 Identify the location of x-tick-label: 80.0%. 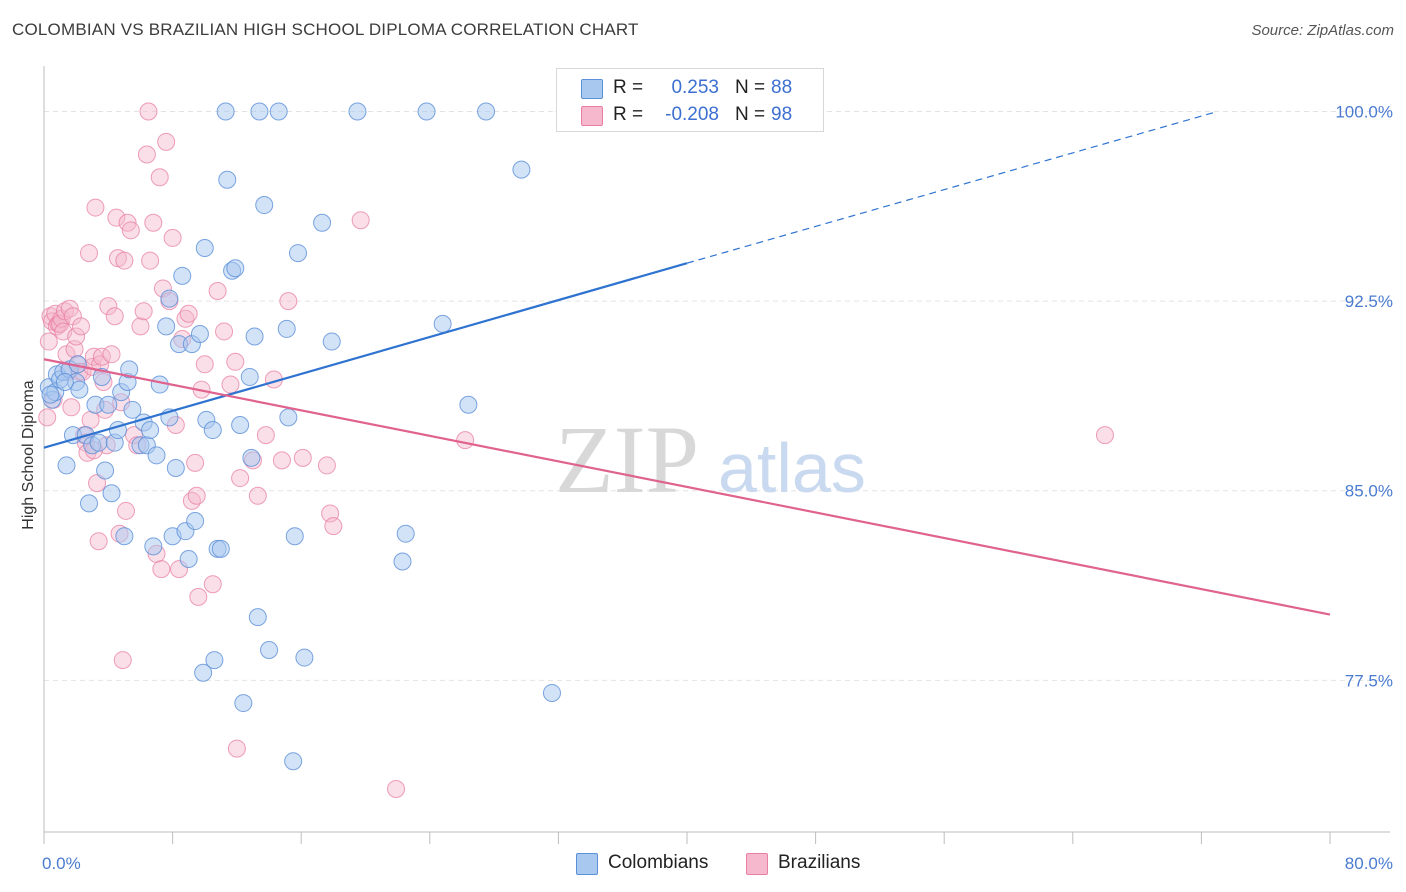
(1369, 863).